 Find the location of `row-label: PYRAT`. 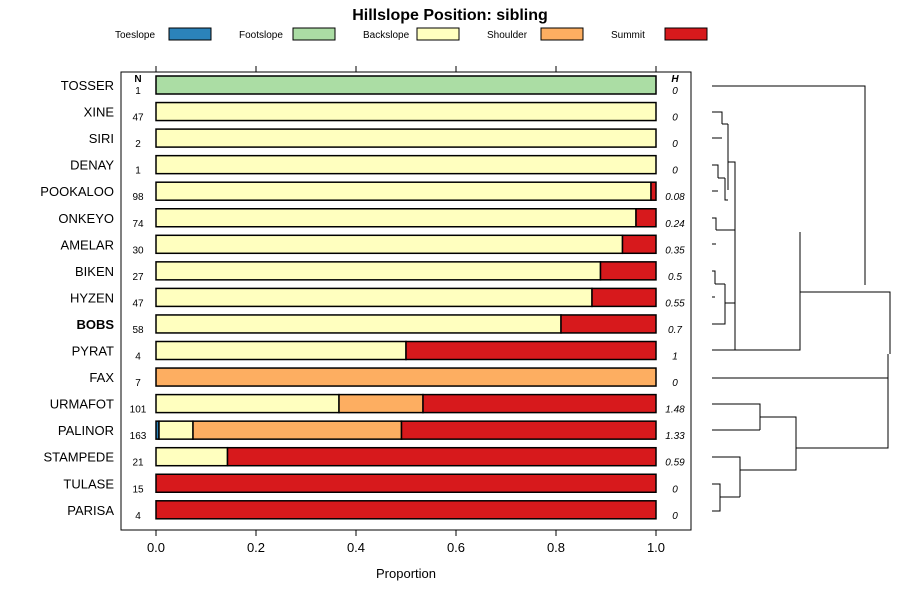

row-label: PYRAT is located at coordinates (93, 351).